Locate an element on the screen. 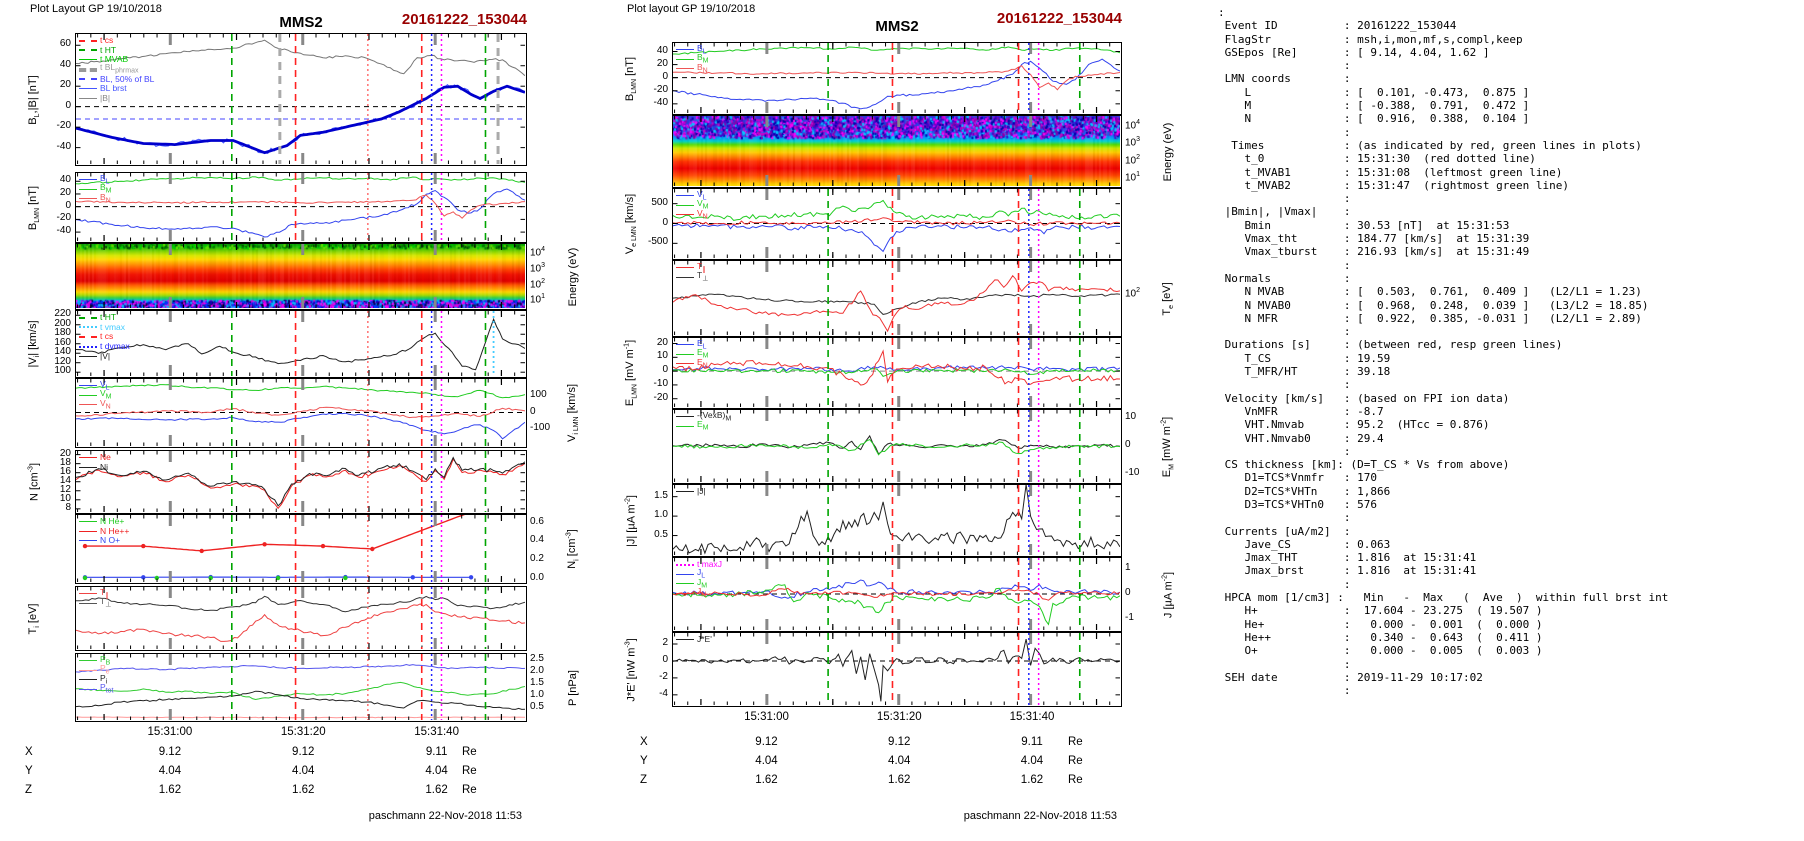  right-tick-label: 10³ is located at coordinates (538, 268).